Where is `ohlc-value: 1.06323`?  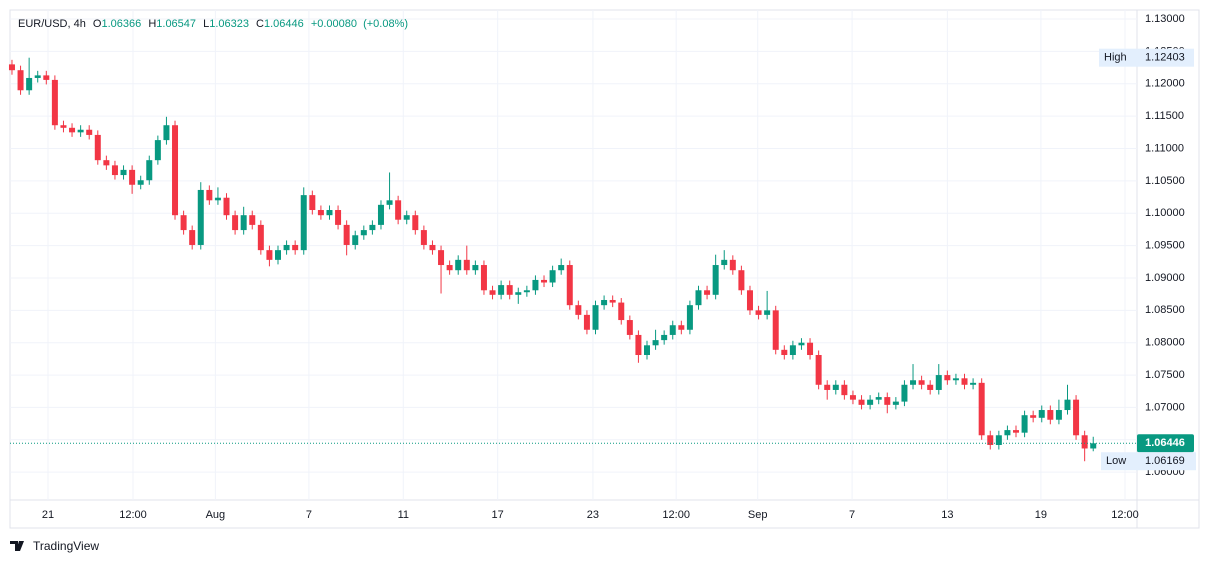 ohlc-value: 1.06323 is located at coordinates (229, 24).